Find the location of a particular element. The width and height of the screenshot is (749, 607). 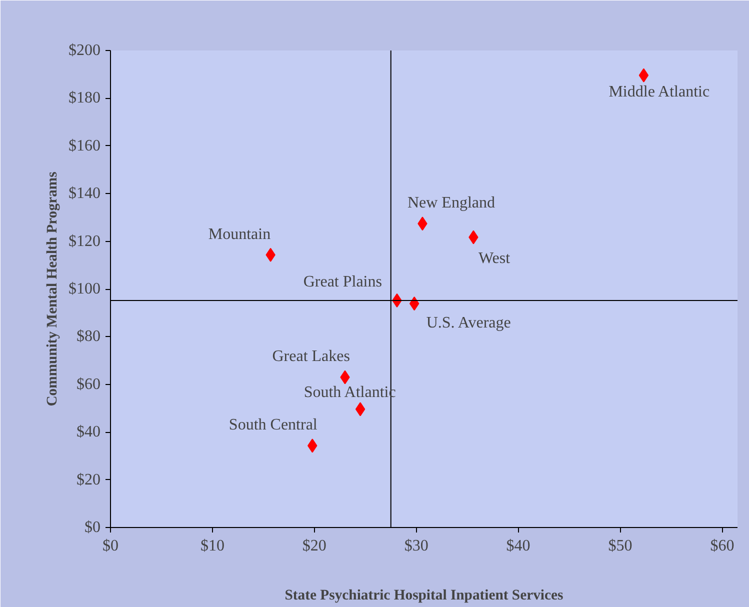

annotation: Middle Atlantic is located at coordinates (659, 91).